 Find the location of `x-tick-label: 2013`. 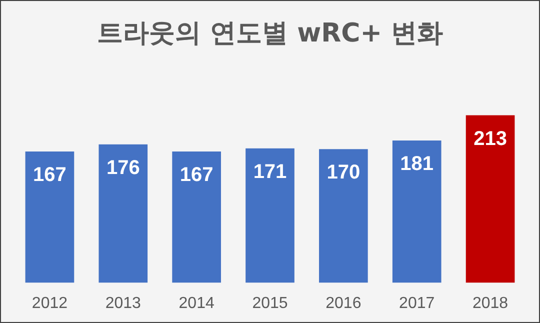

x-tick-label: 2013 is located at coordinates (123, 303).